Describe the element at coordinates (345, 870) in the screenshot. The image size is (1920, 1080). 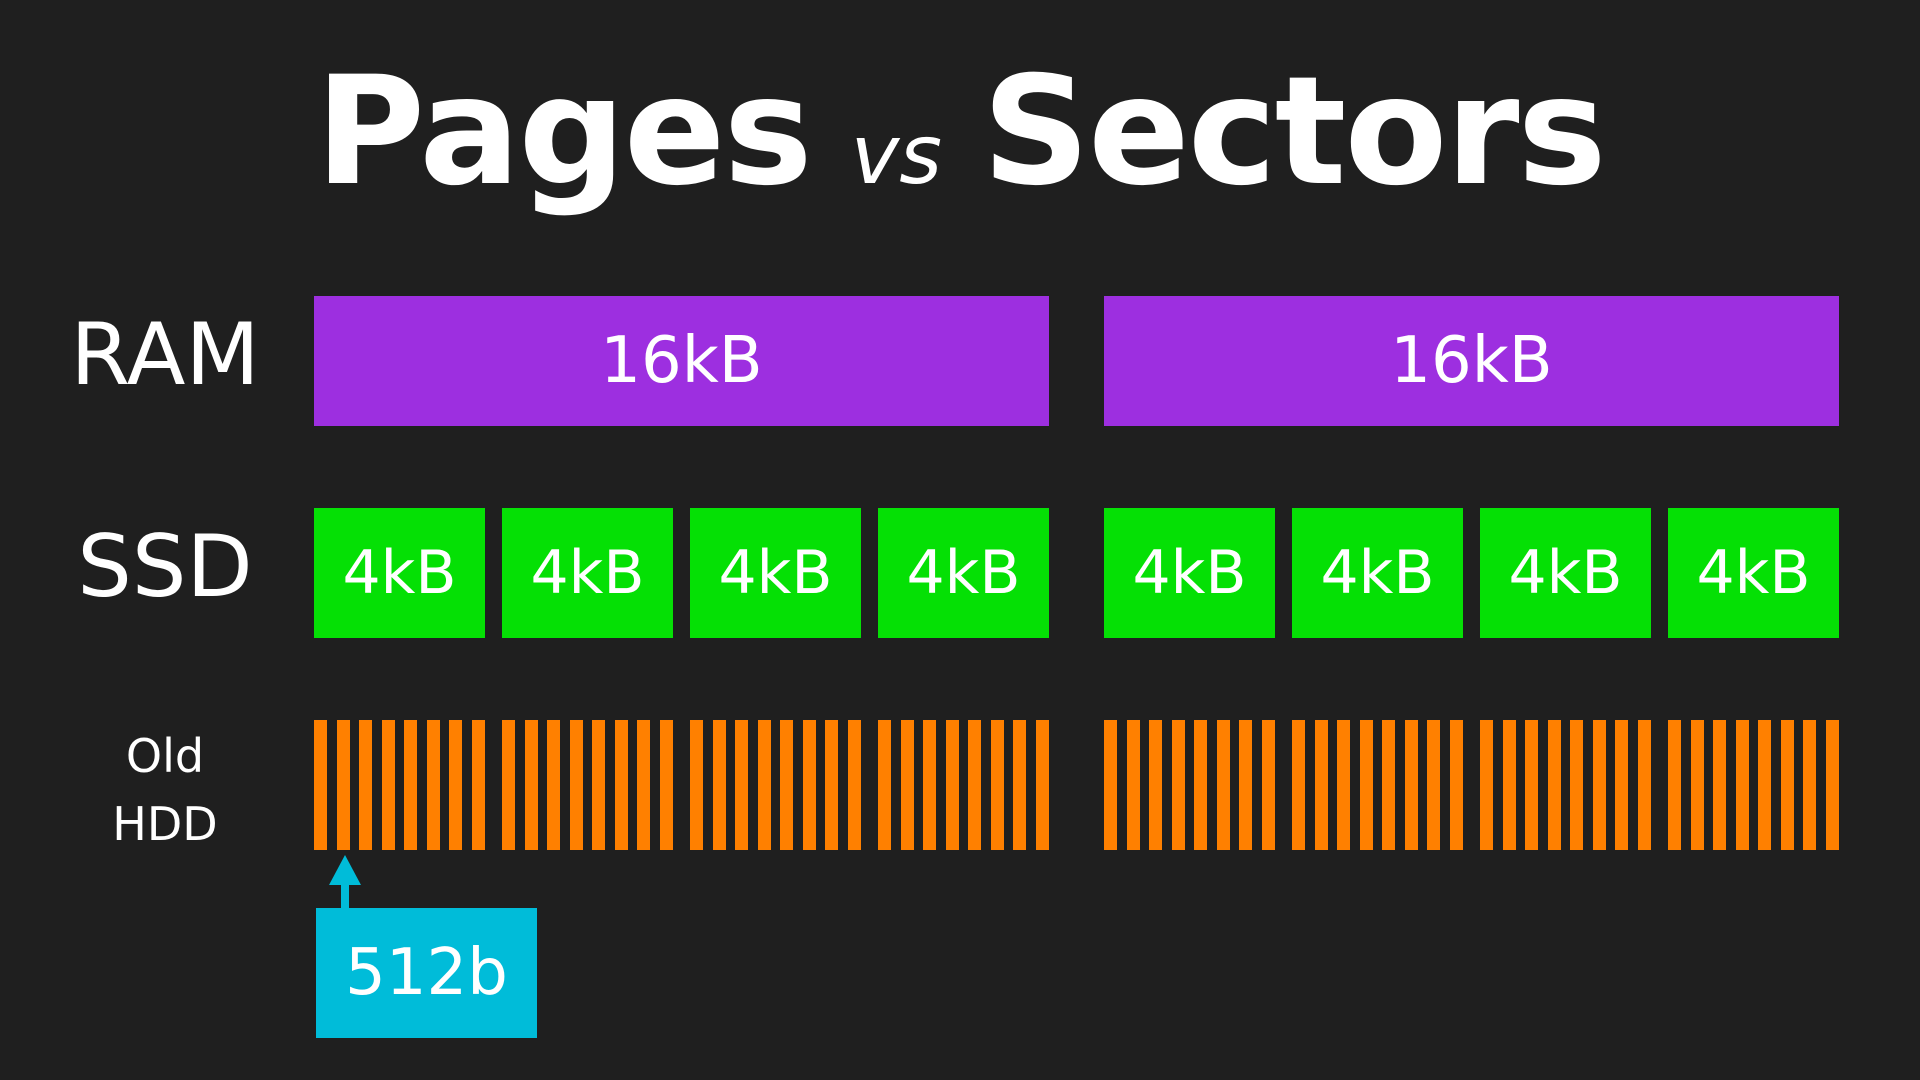
I see `arrow-up-icon` at that location.